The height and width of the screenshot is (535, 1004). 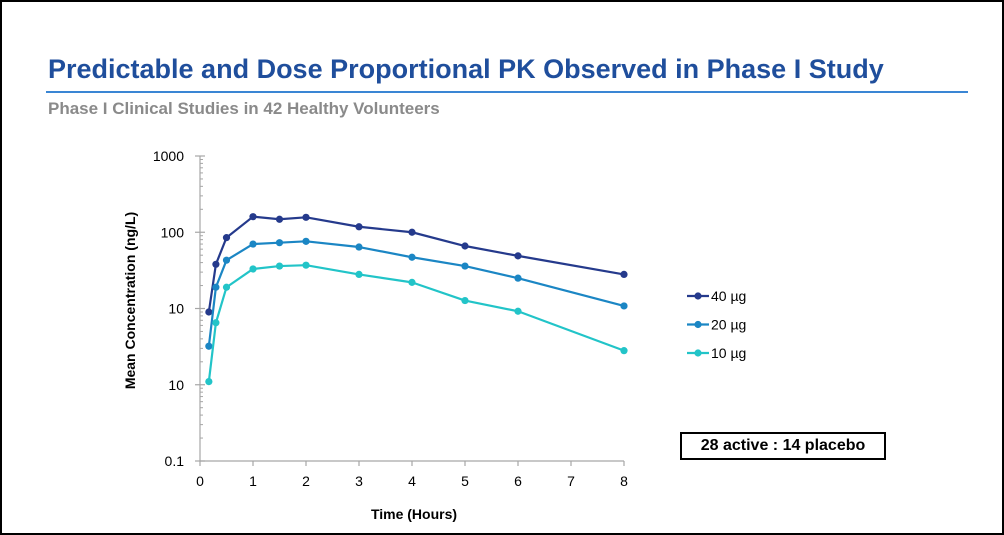 I want to click on chart-legend: 40 µg 20 µg 10 µg, so click(x=716, y=324).